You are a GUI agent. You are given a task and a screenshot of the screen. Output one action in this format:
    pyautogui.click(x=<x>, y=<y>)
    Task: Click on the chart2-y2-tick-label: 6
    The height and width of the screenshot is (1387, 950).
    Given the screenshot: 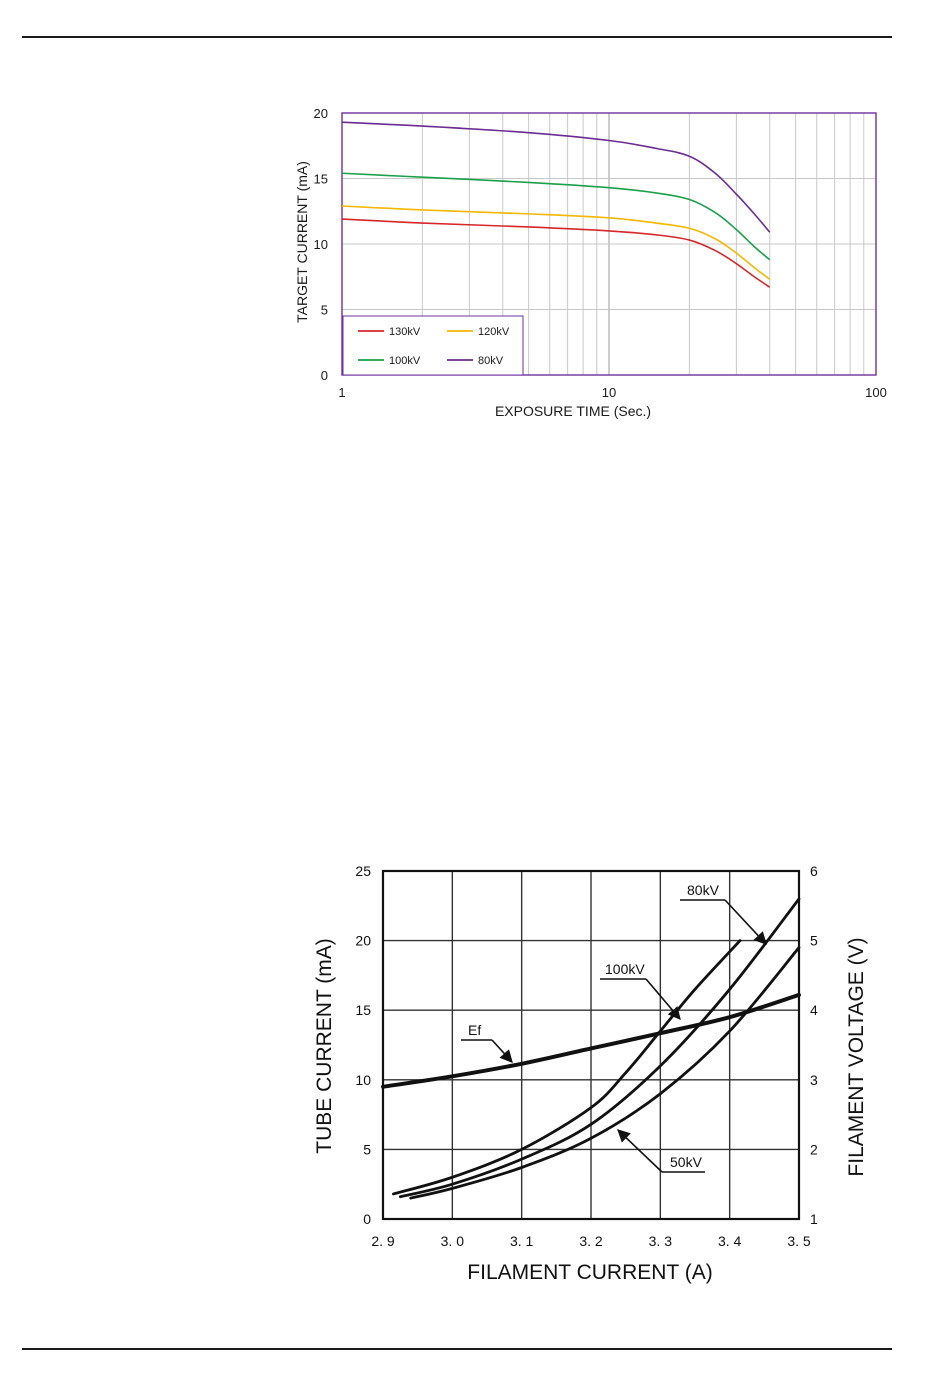 What is the action you would take?
    pyautogui.click(x=814, y=871)
    